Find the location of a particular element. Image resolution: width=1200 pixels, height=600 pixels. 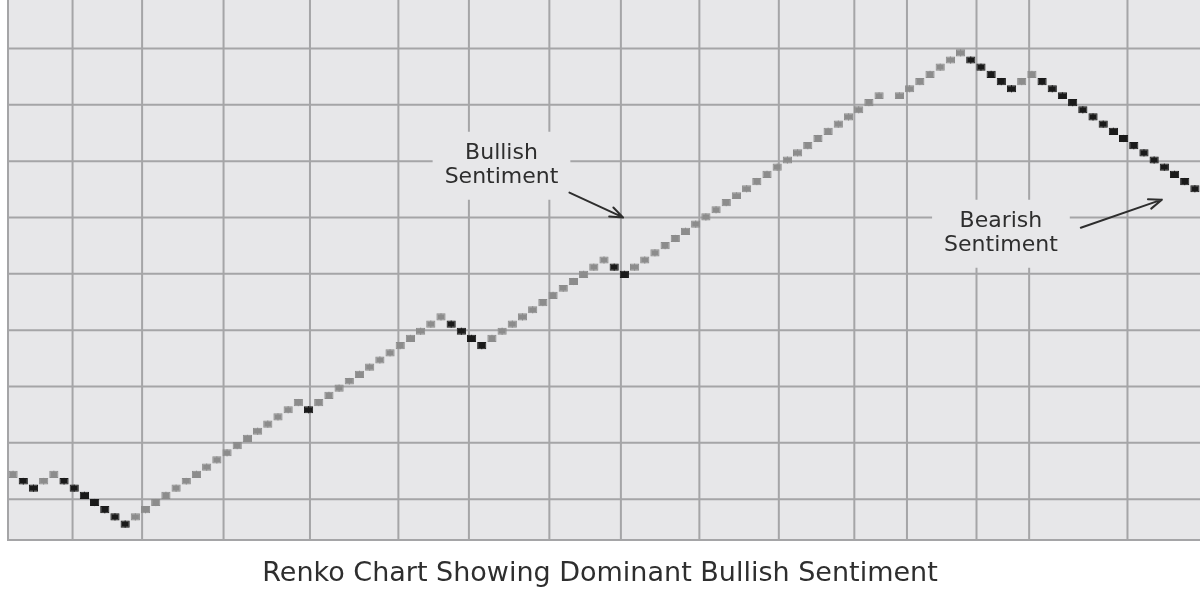

text: Renko Chart Showing Dominant Bullish Sentiment is located at coordinates (600, 571).